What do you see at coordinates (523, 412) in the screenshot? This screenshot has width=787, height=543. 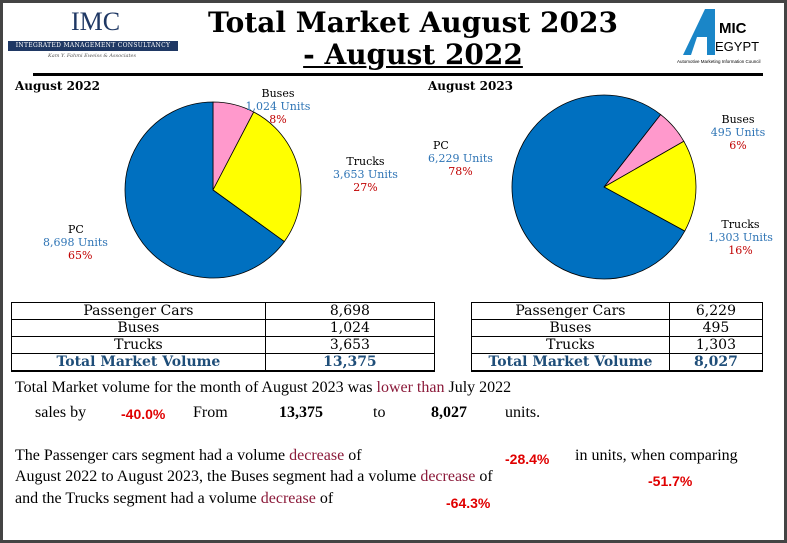 I see `text: units.` at bounding box center [523, 412].